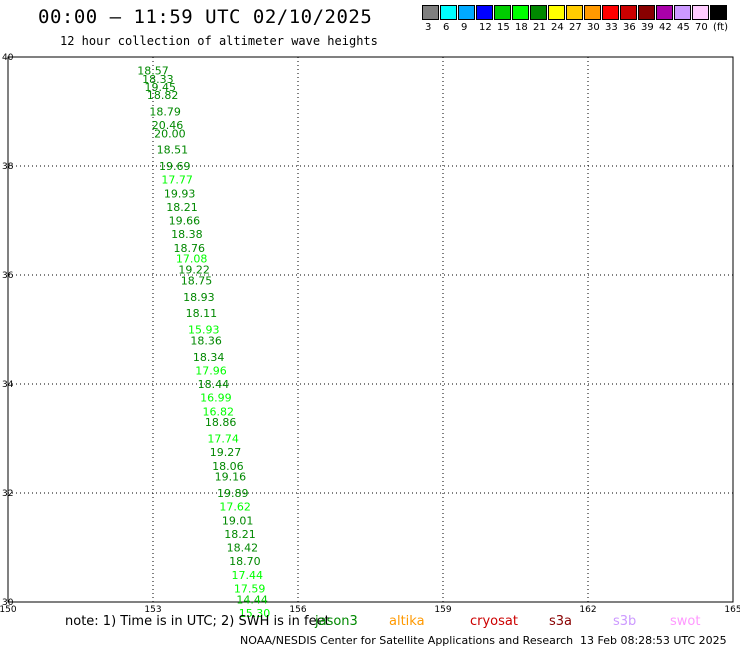 Image resolution: width=740 pixels, height=650 pixels. I want to click on scale-label: 36, so click(629, 27).